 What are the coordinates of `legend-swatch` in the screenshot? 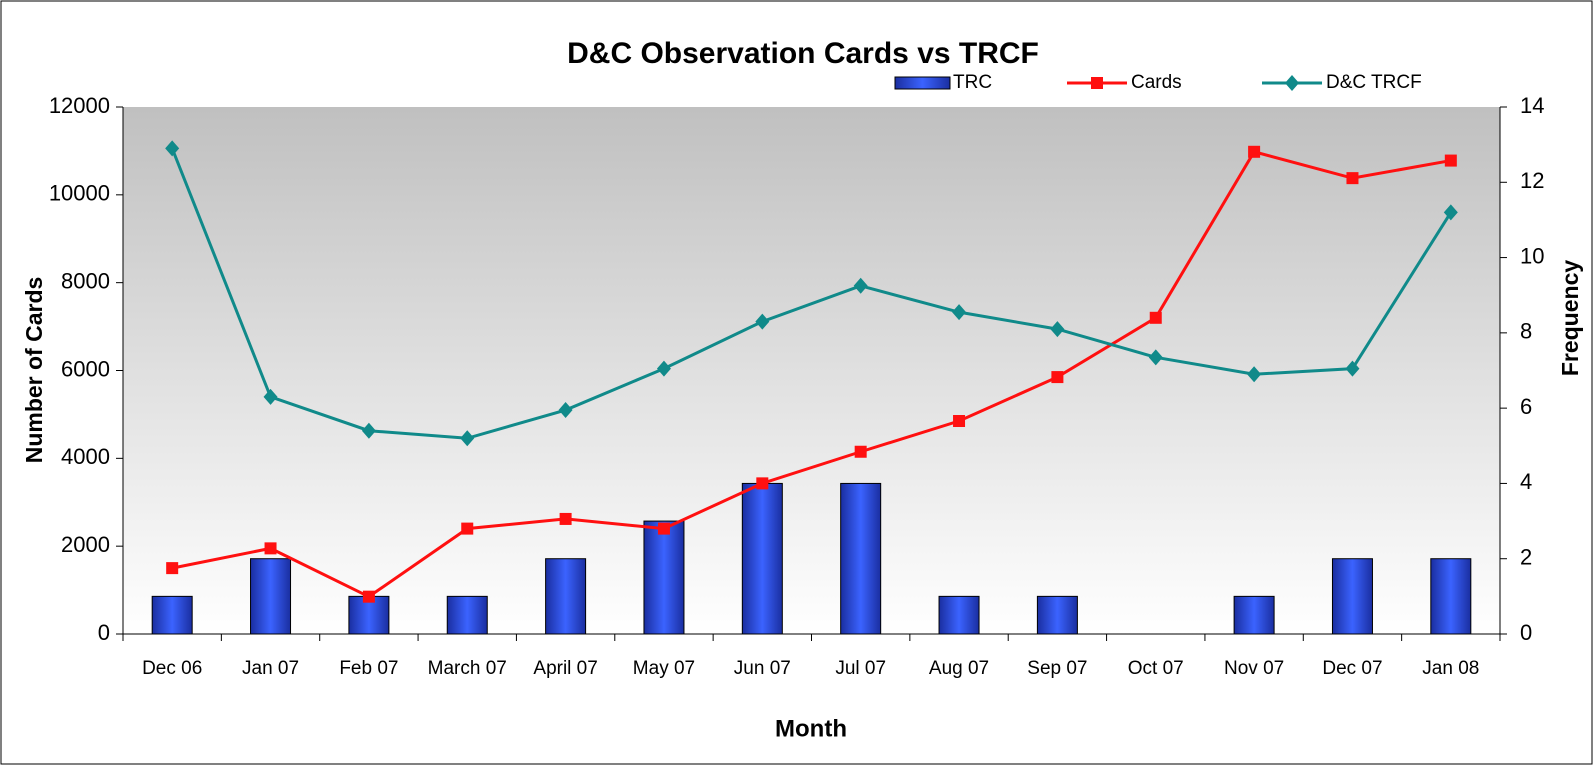 It's located at (922, 83).